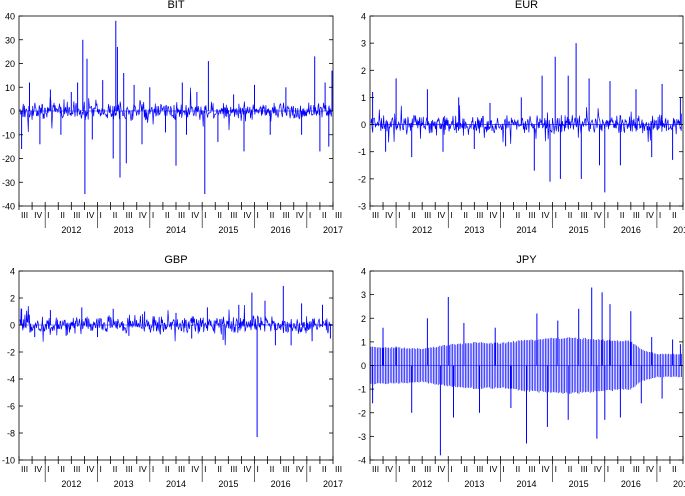 The image size is (685, 496). I want to click on y-tick-label: -2, so click(362, 413).